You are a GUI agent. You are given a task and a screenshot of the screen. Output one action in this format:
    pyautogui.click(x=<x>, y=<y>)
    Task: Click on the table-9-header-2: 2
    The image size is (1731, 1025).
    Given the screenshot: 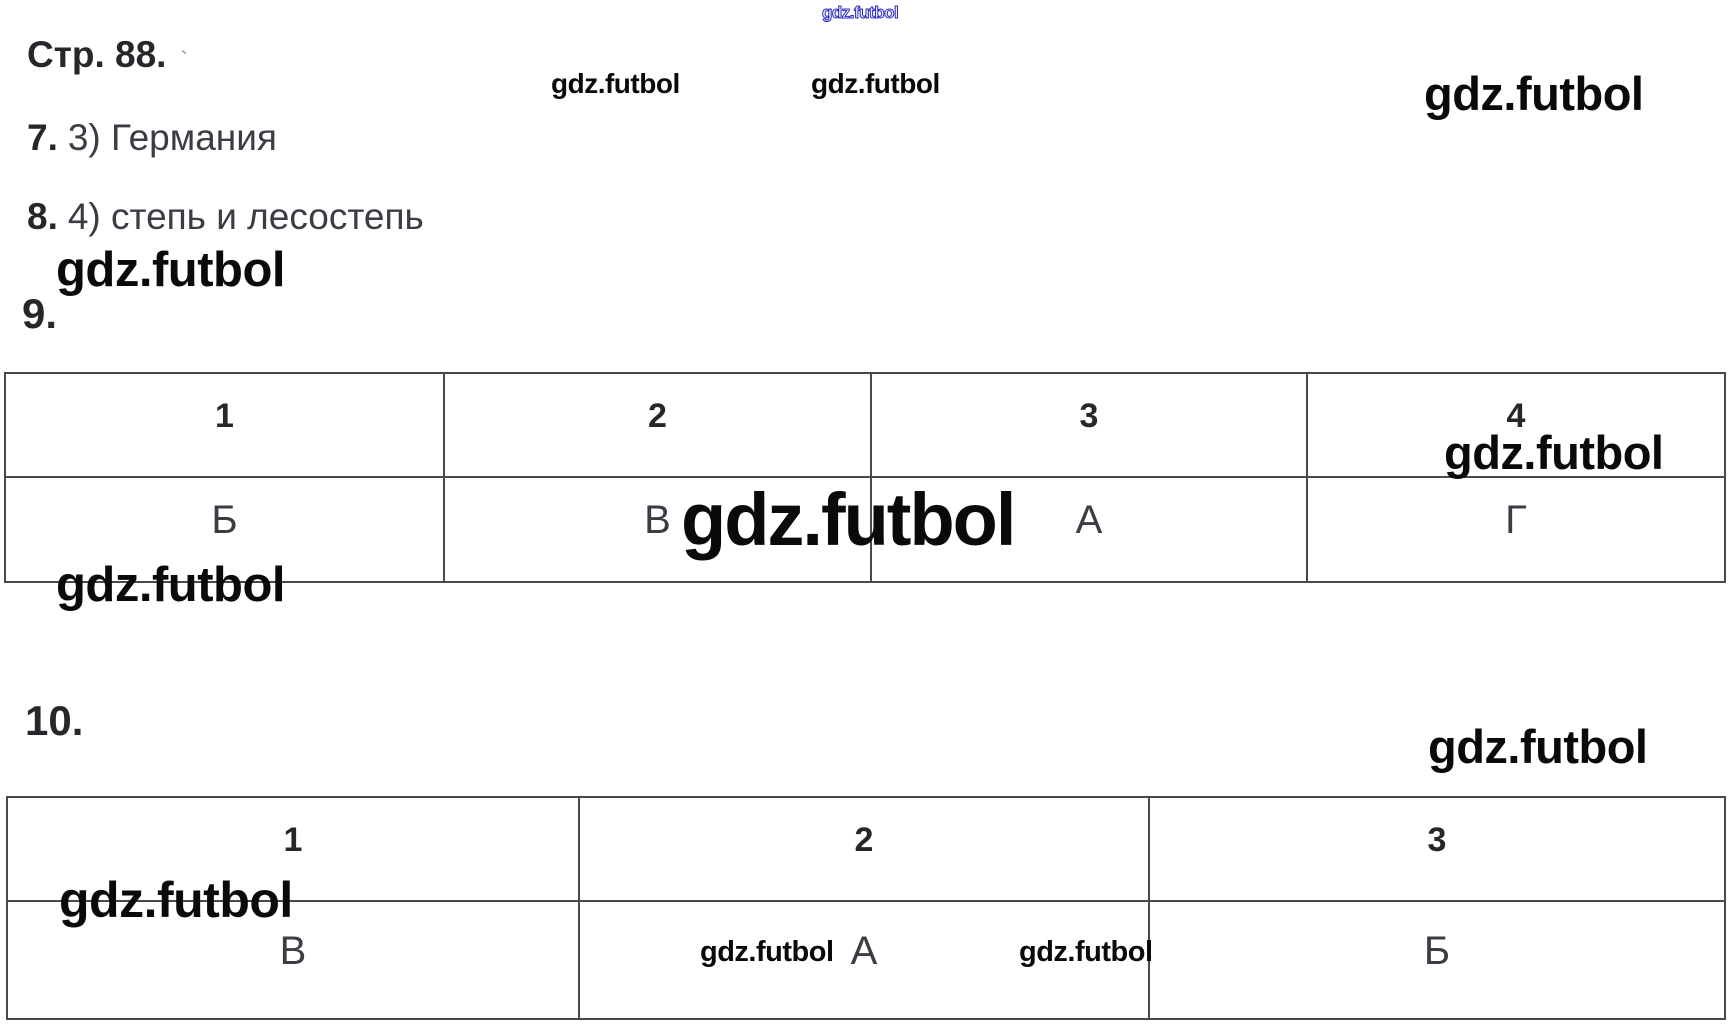 What is the action you would take?
    pyautogui.click(x=658, y=426)
    